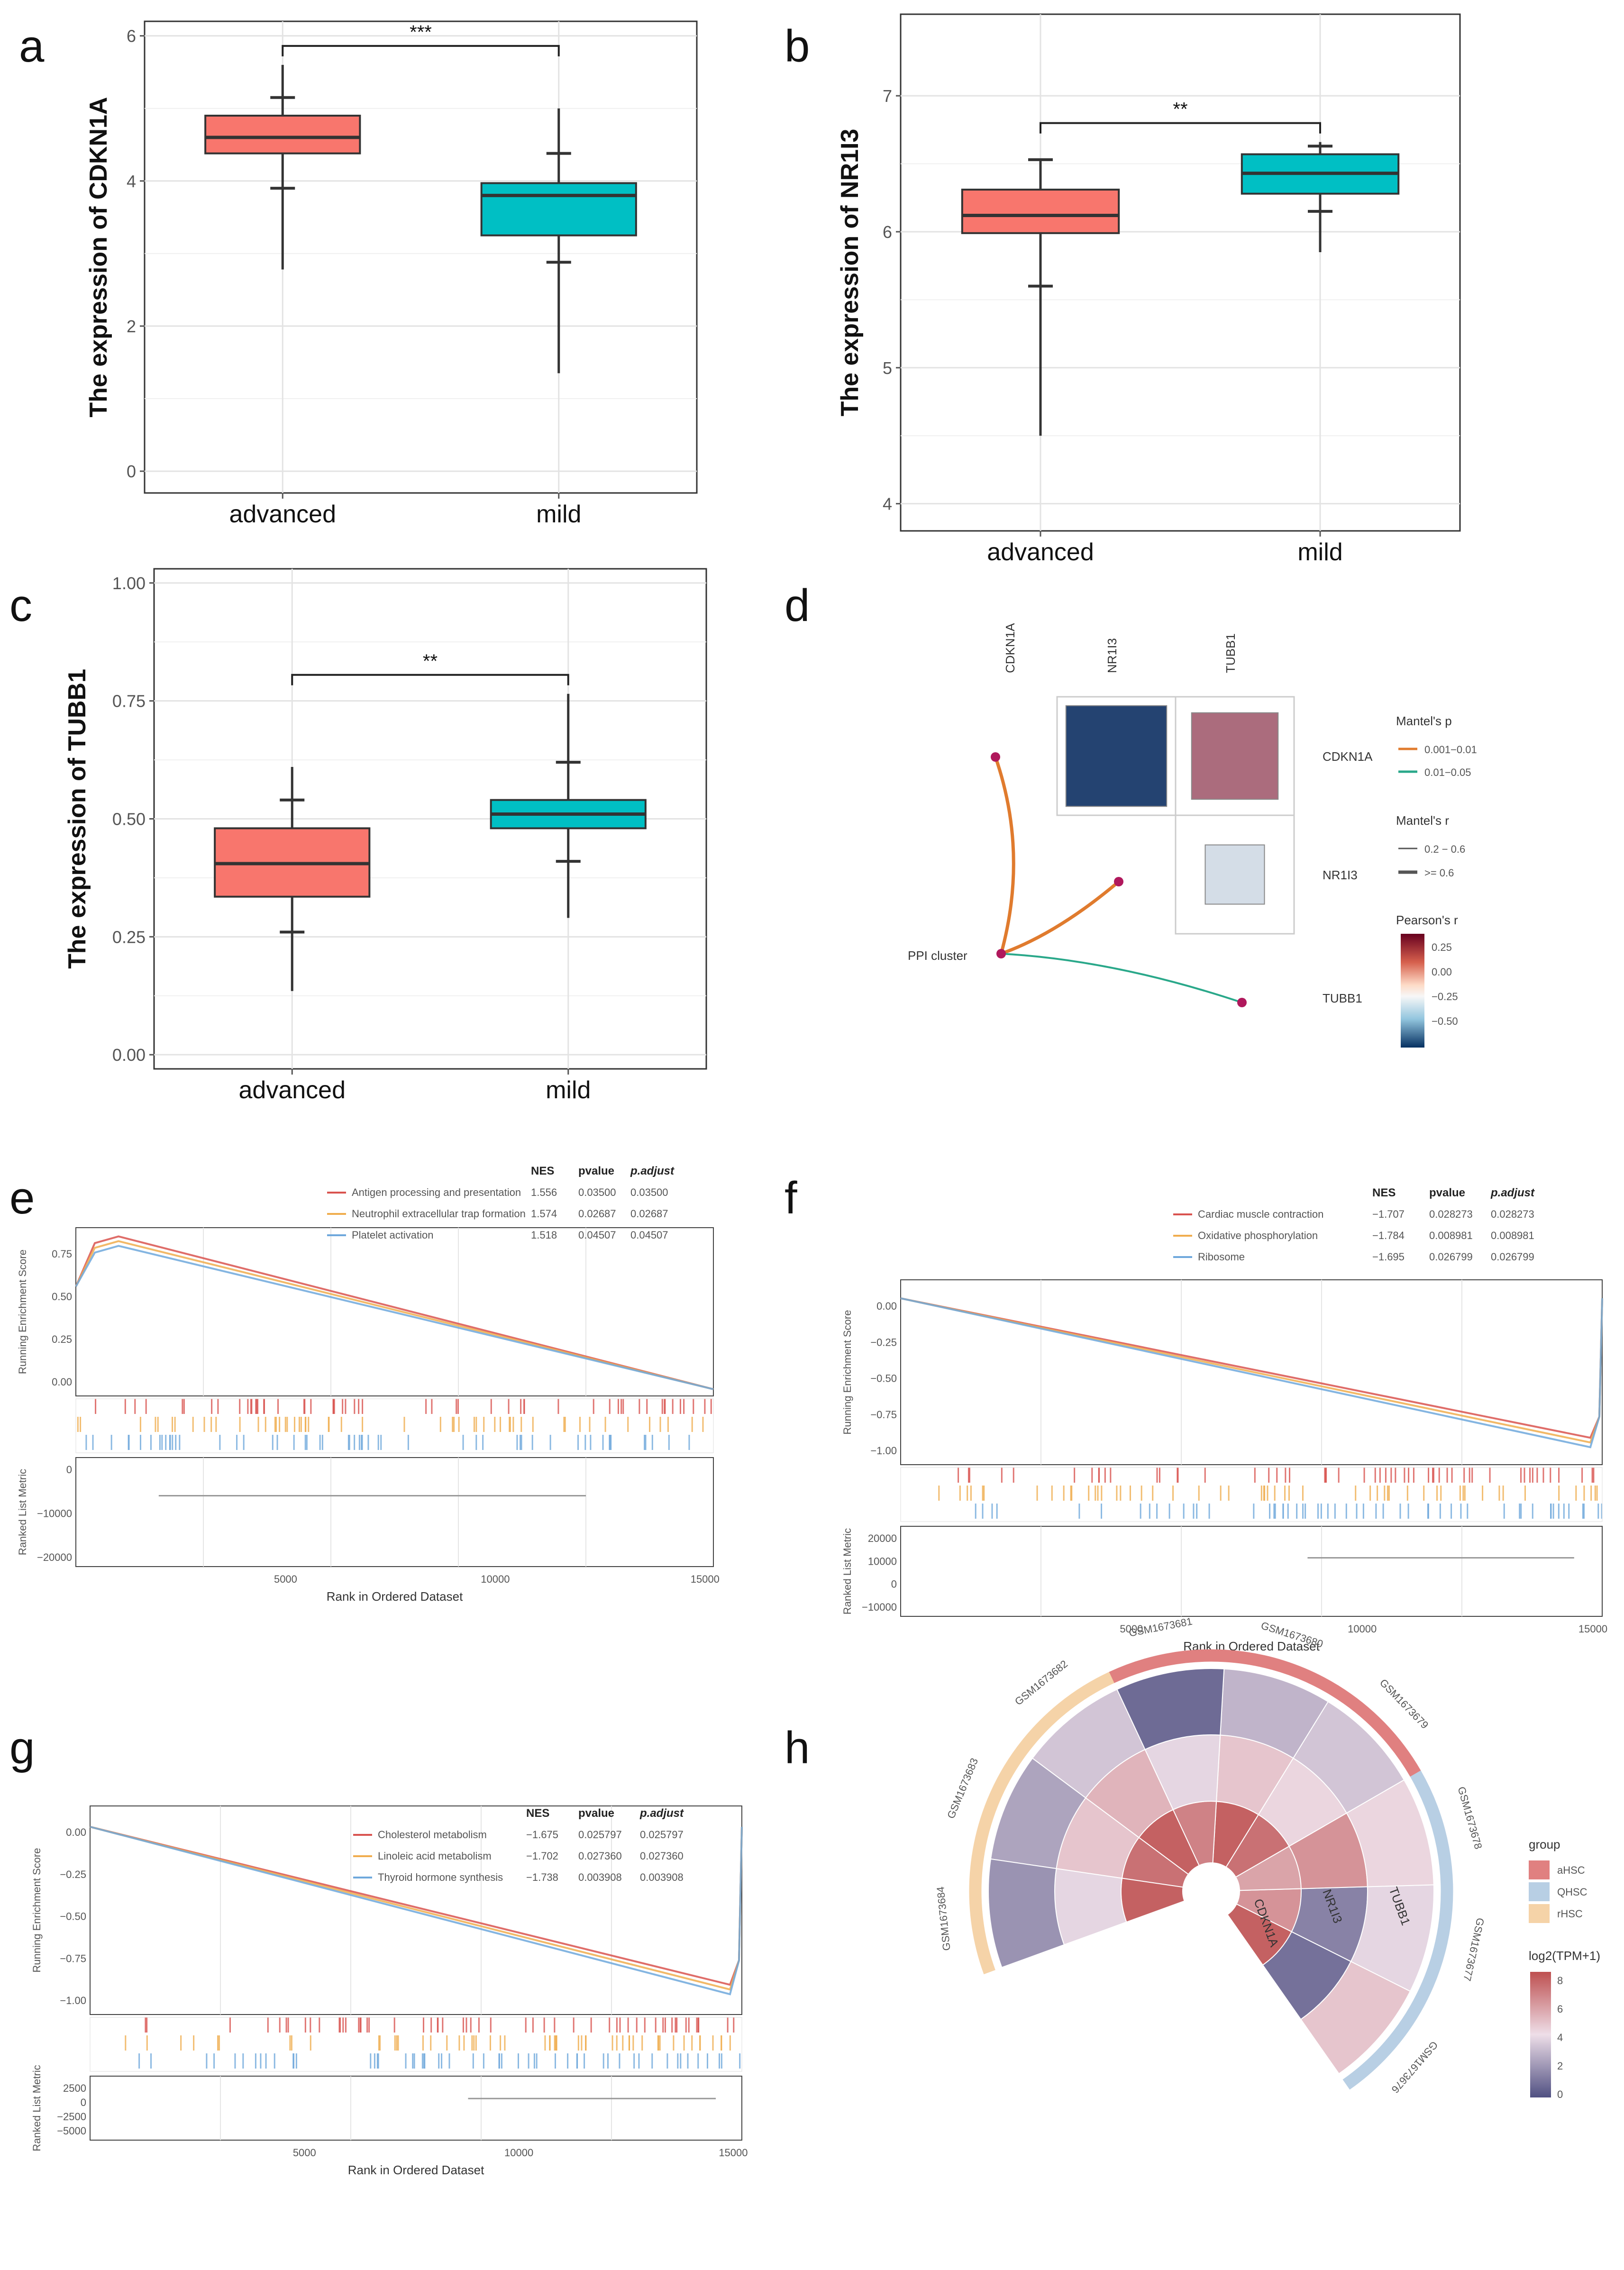 Image resolution: width=1624 pixels, height=2270 pixels. Describe the element at coordinates (1444, 849) in the screenshot. I see `legend-item: 0.2 − 0.6` at that location.